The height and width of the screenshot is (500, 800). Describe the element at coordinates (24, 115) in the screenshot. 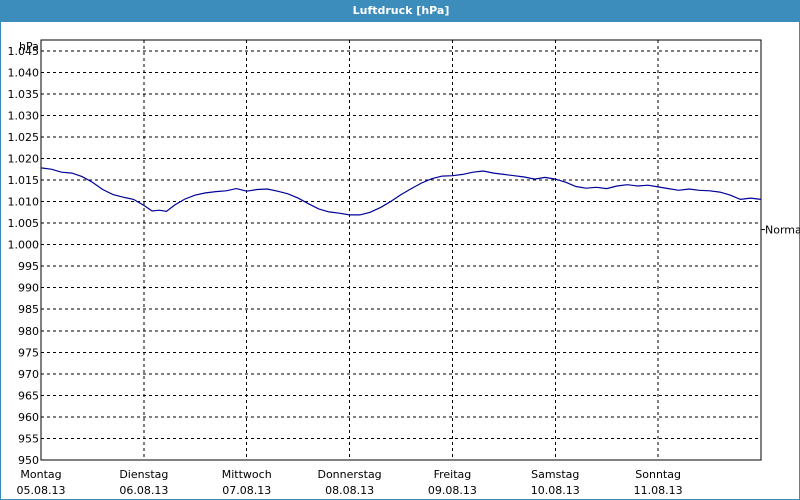

I see `y-tick-label: 1.030` at that location.